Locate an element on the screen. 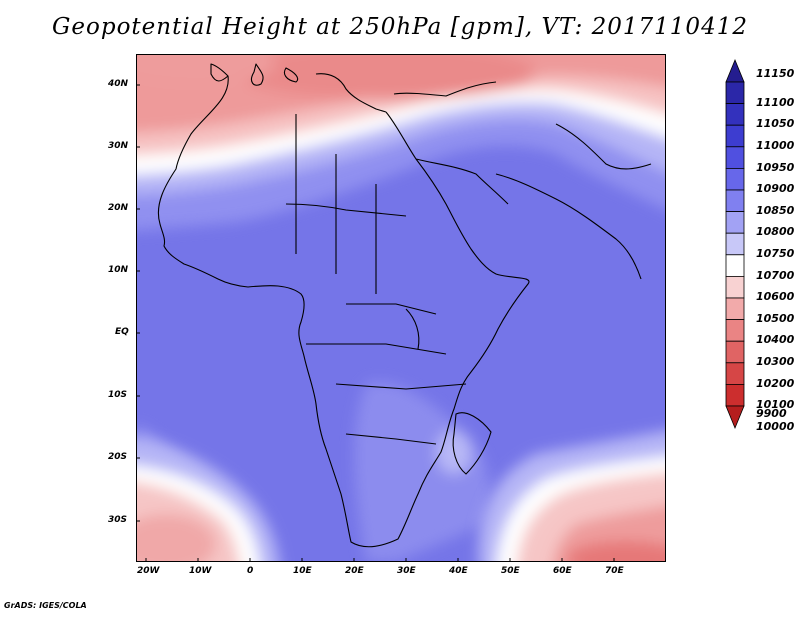  latitude-label: 20S is located at coordinates (118, 457).